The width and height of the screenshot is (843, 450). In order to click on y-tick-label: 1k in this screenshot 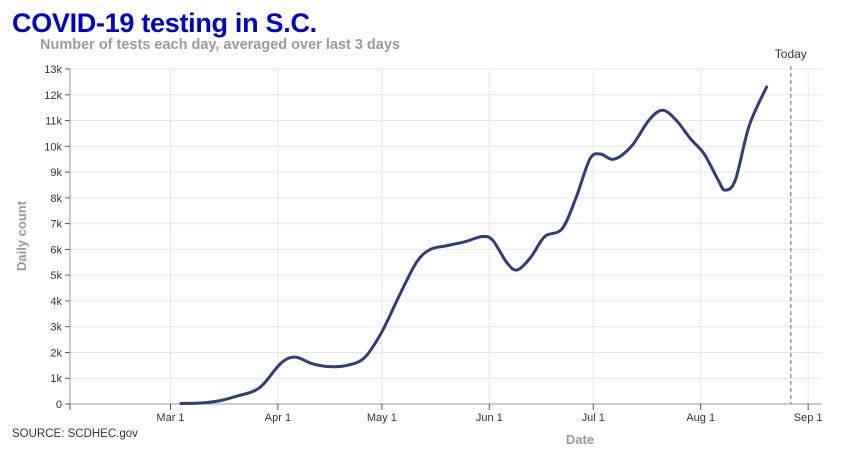, I will do `click(56, 379)`.